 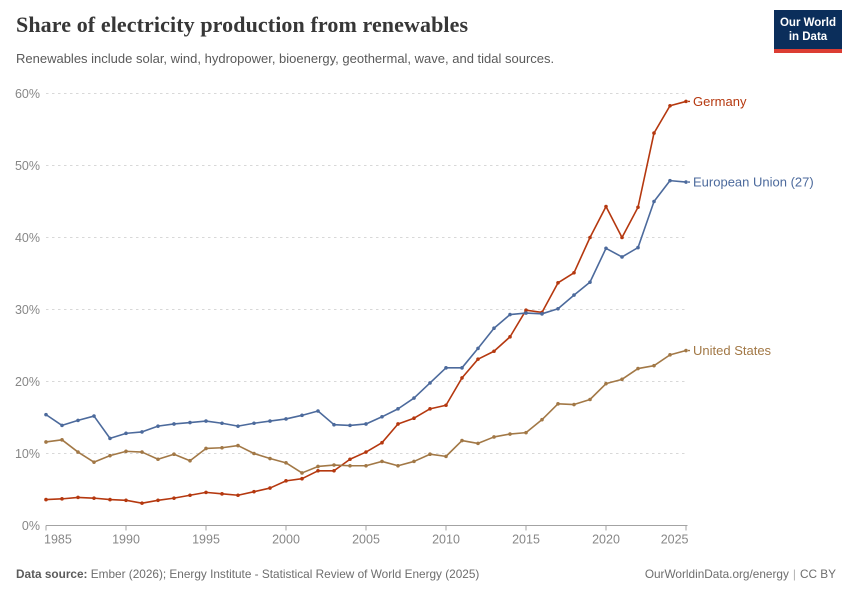 What do you see at coordinates (732, 350) in the screenshot?
I see `series-label-united-states: United States` at bounding box center [732, 350].